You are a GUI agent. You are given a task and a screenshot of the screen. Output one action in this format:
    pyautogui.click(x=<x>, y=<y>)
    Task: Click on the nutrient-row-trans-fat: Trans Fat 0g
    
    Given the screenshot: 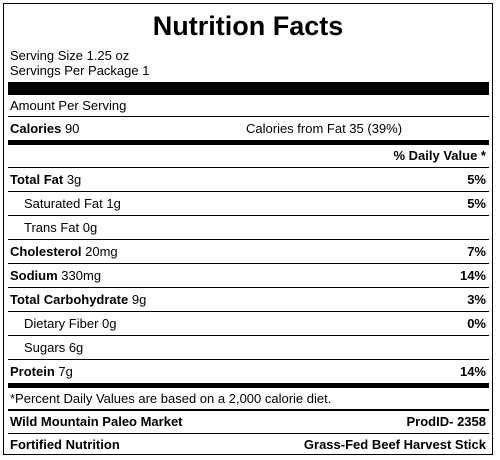 What is the action you would take?
    pyautogui.click(x=60, y=227)
    